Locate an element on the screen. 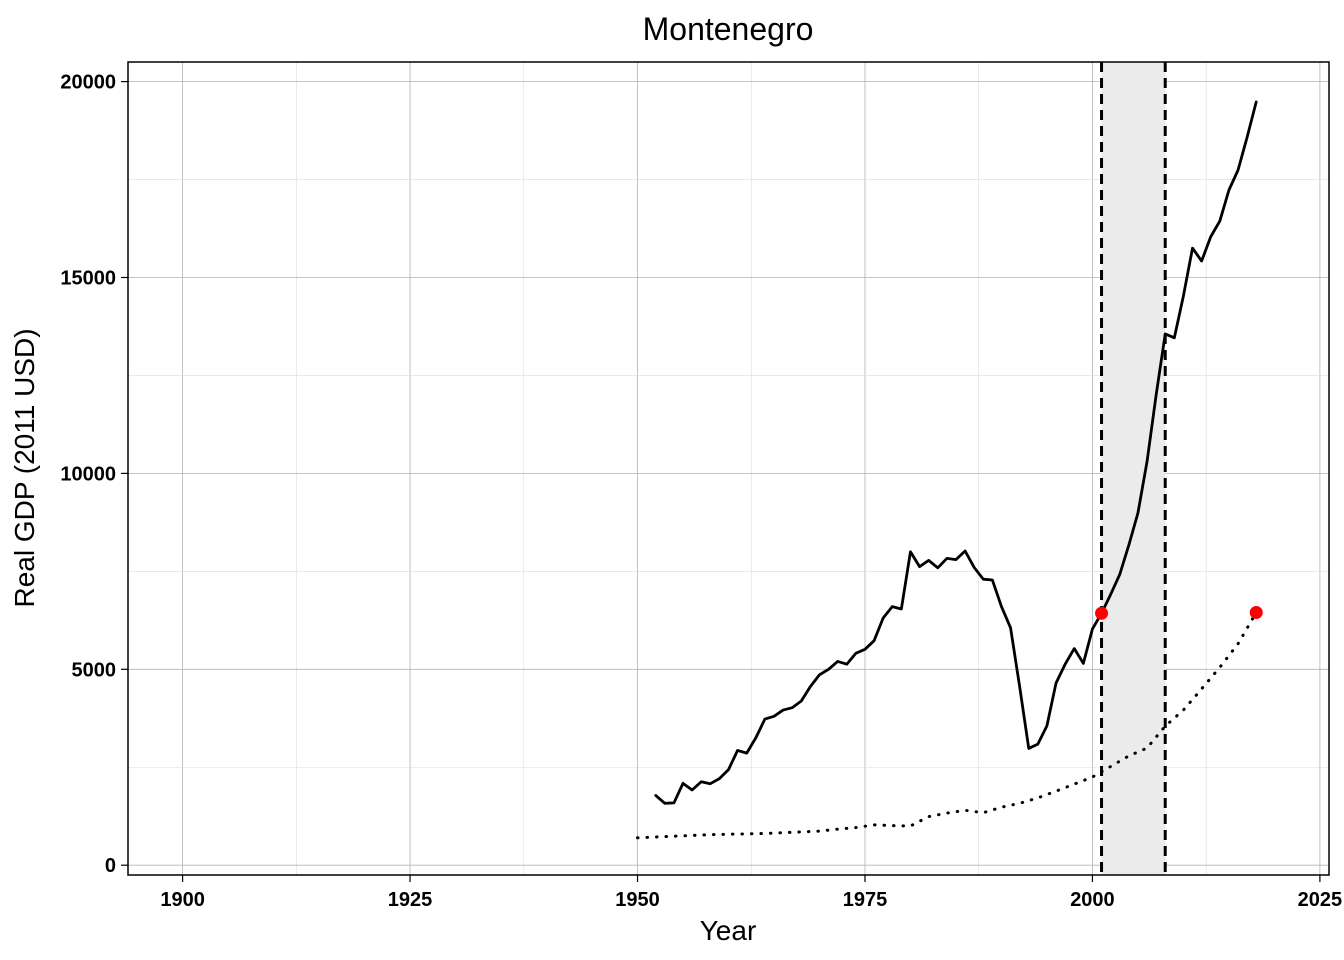  vertical-lines is located at coordinates (1133, 468).